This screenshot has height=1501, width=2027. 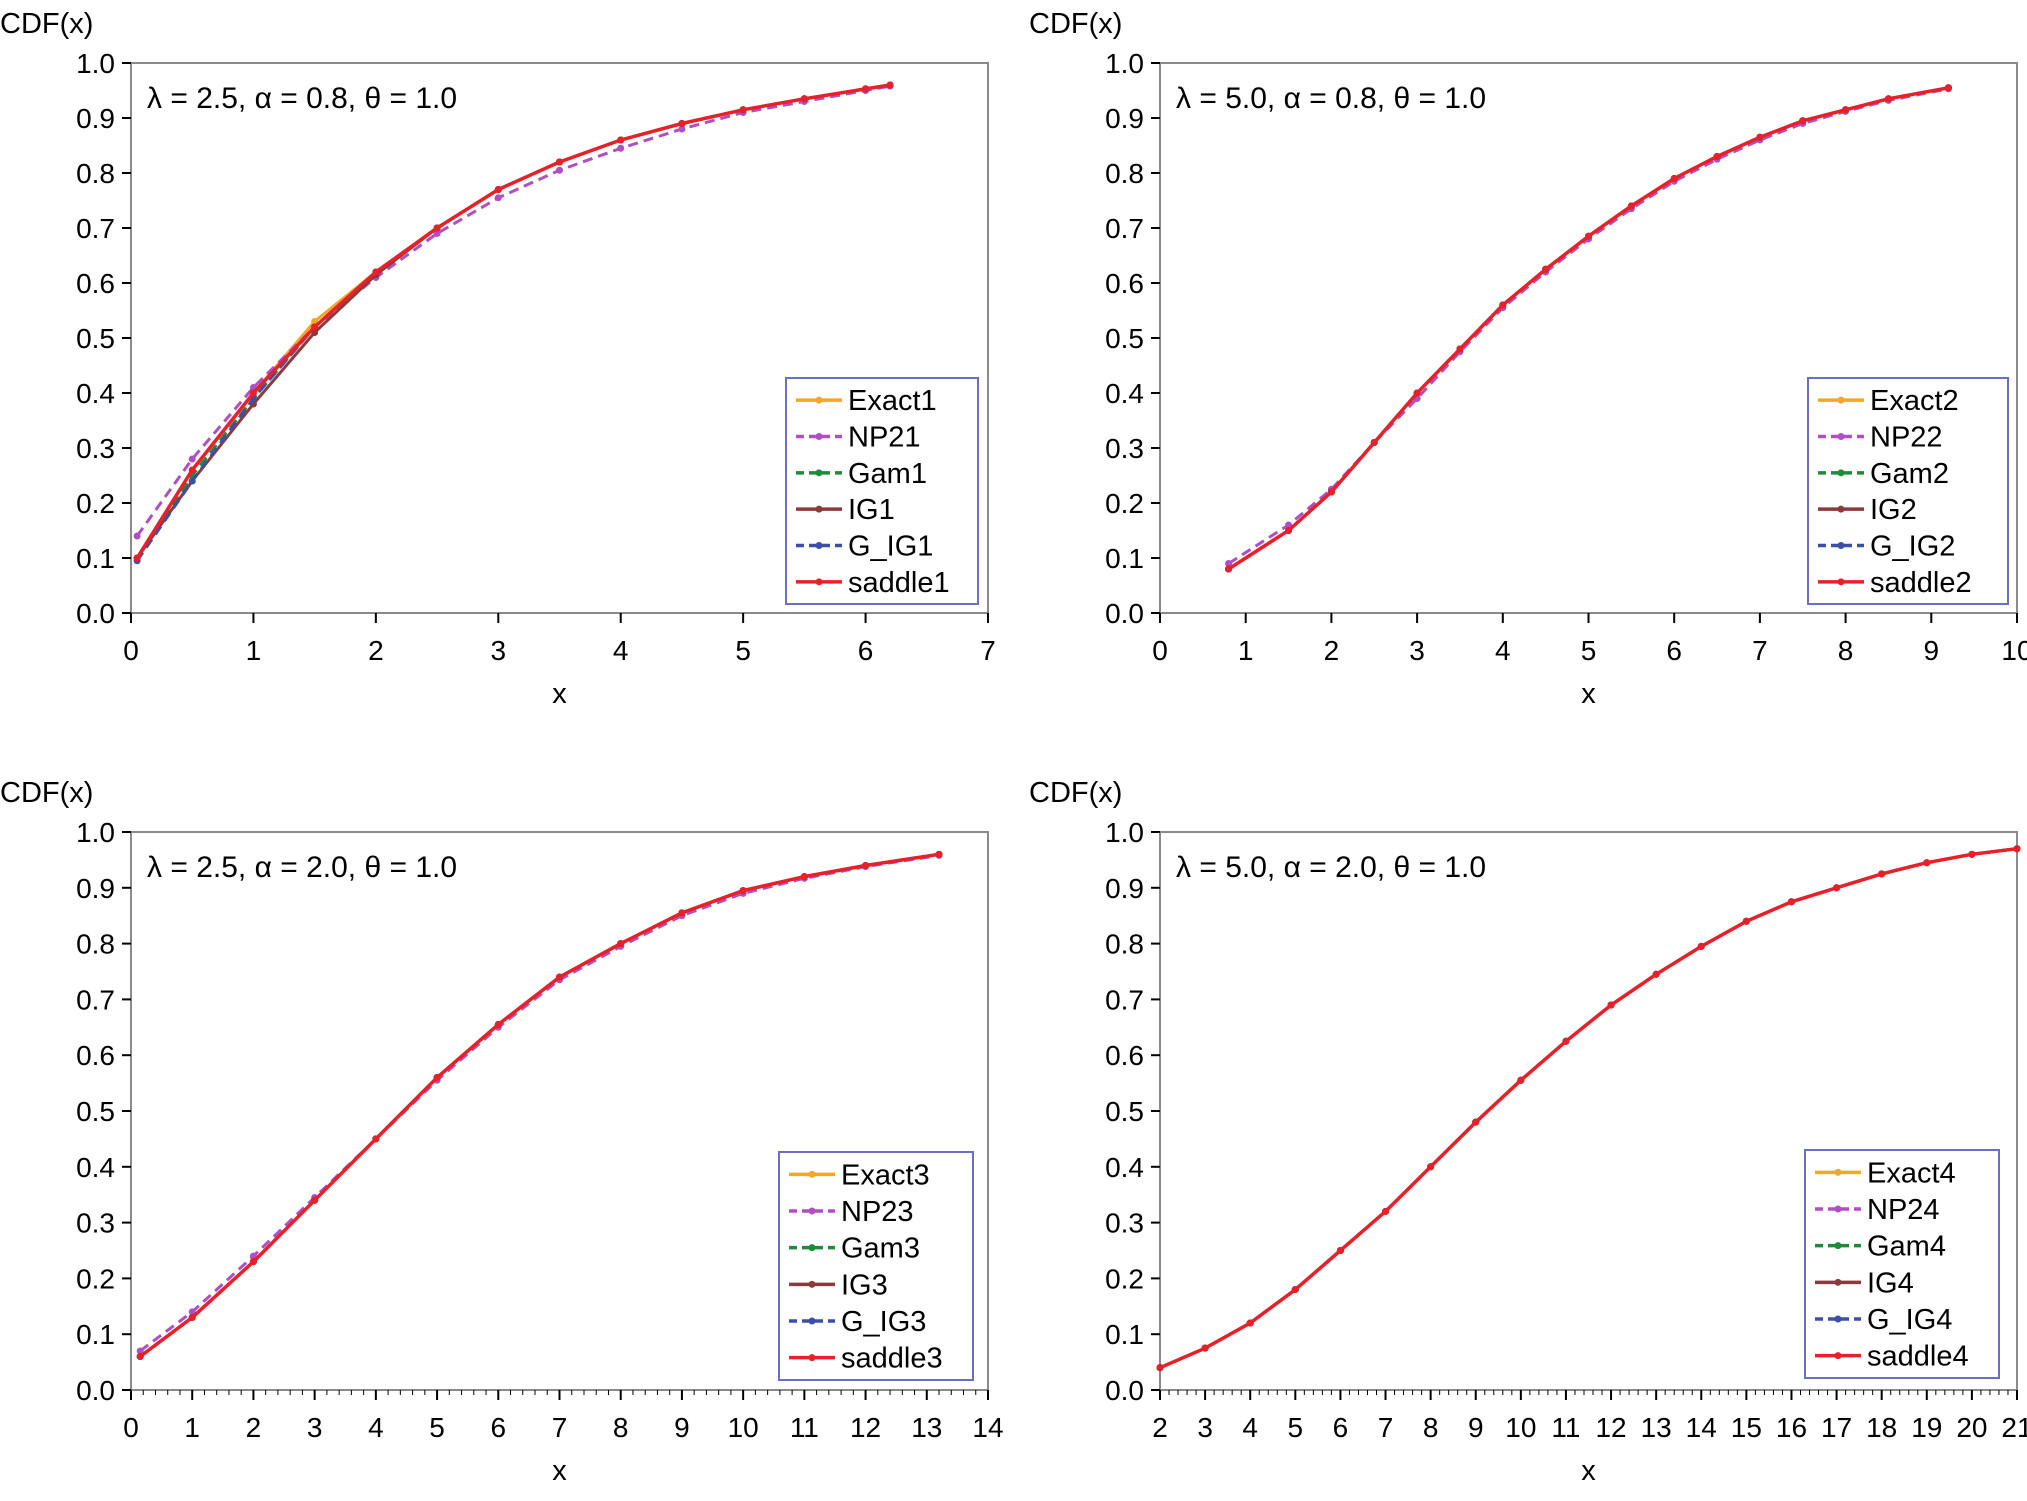 What do you see at coordinates (46, 24) in the screenshot?
I see `y-axis-title: CDF(x)` at bounding box center [46, 24].